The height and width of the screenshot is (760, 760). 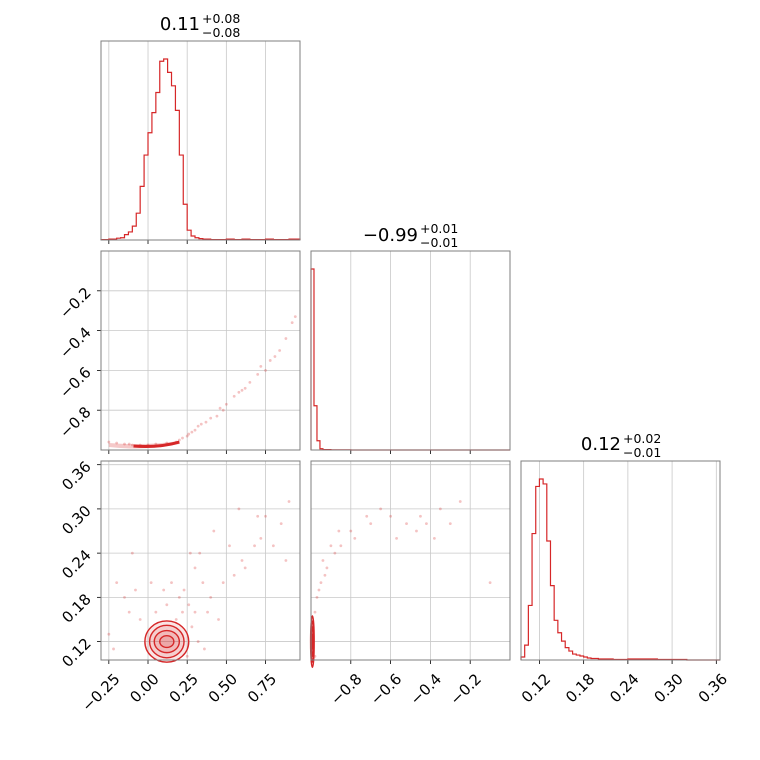 I want to click on x-tick-label-param-0: −0.25, so click(x=100, y=692).